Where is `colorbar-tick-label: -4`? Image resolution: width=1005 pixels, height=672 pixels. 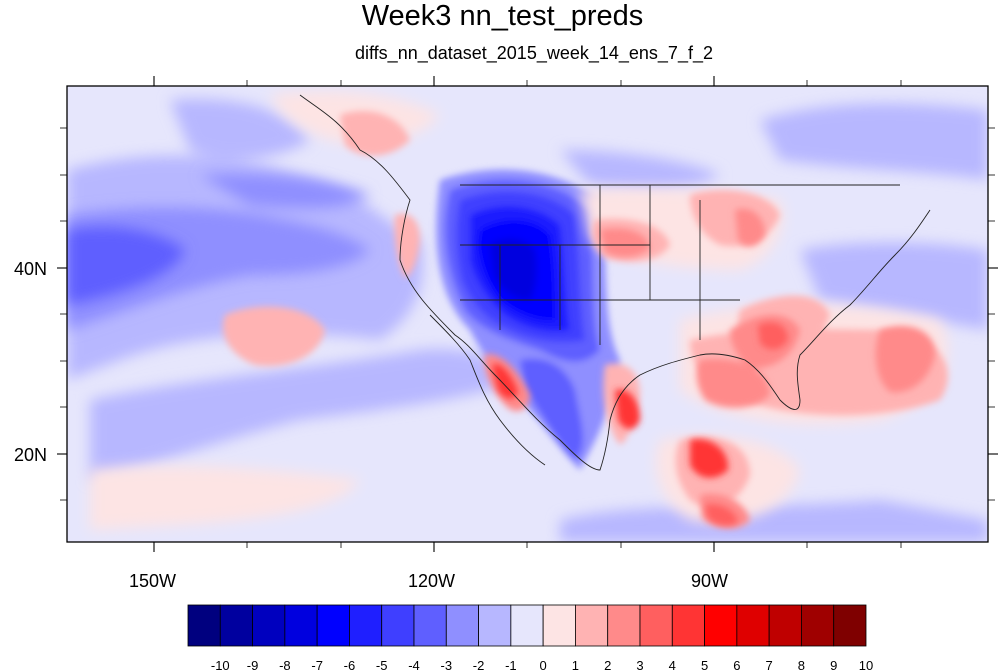 colorbar-tick-label: -4 is located at coordinates (414, 665).